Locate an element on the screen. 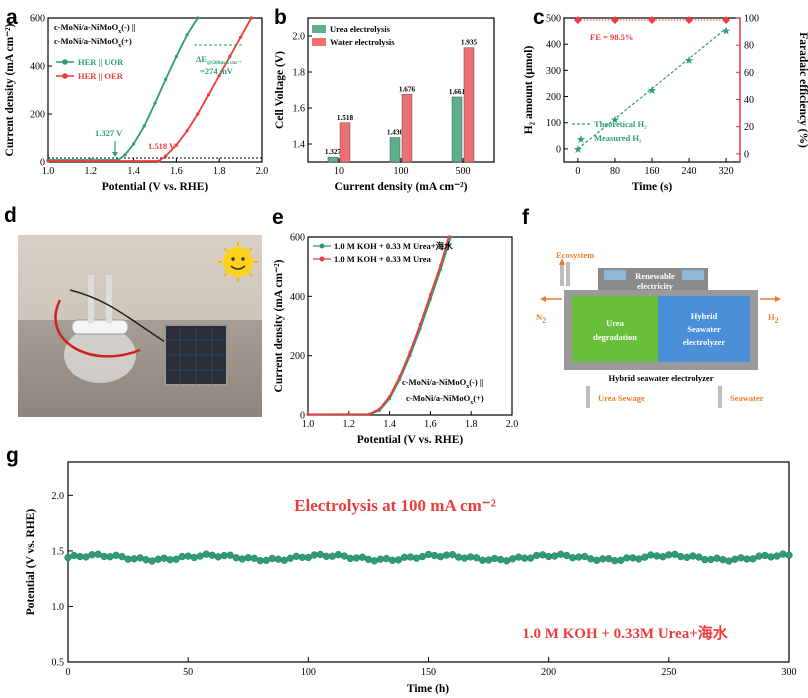 This screenshot has width=808, height=698. x-tick-label: 100 is located at coordinates (308, 672).